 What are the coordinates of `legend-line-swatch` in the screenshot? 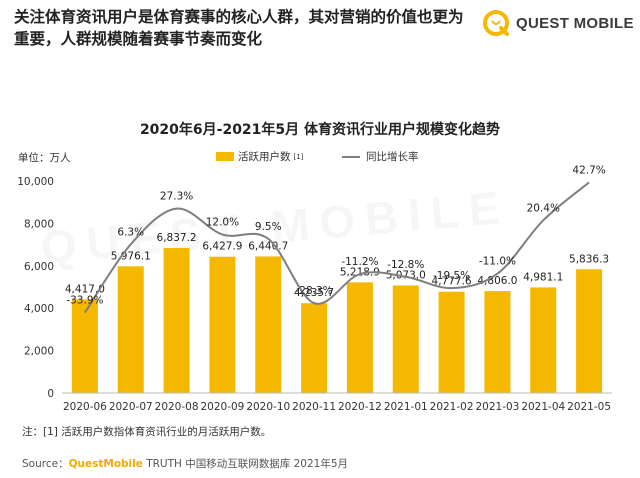 It's located at (351, 156).